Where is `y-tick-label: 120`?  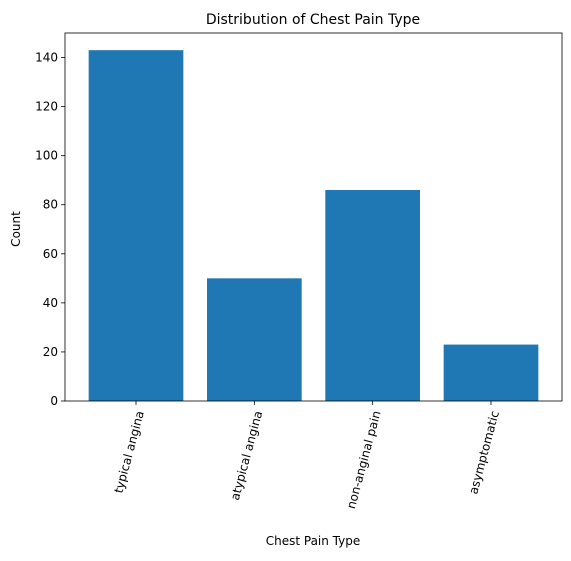
y-tick-label: 120 is located at coordinates (46, 107).